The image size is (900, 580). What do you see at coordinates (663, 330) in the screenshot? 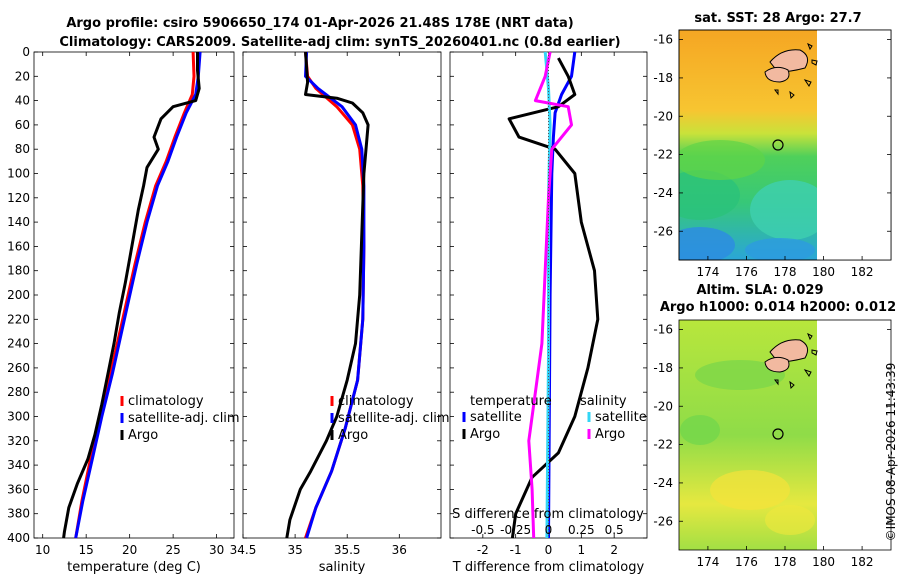
I see `sla_map-lat-tick-label: -16` at bounding box center [663, 330].